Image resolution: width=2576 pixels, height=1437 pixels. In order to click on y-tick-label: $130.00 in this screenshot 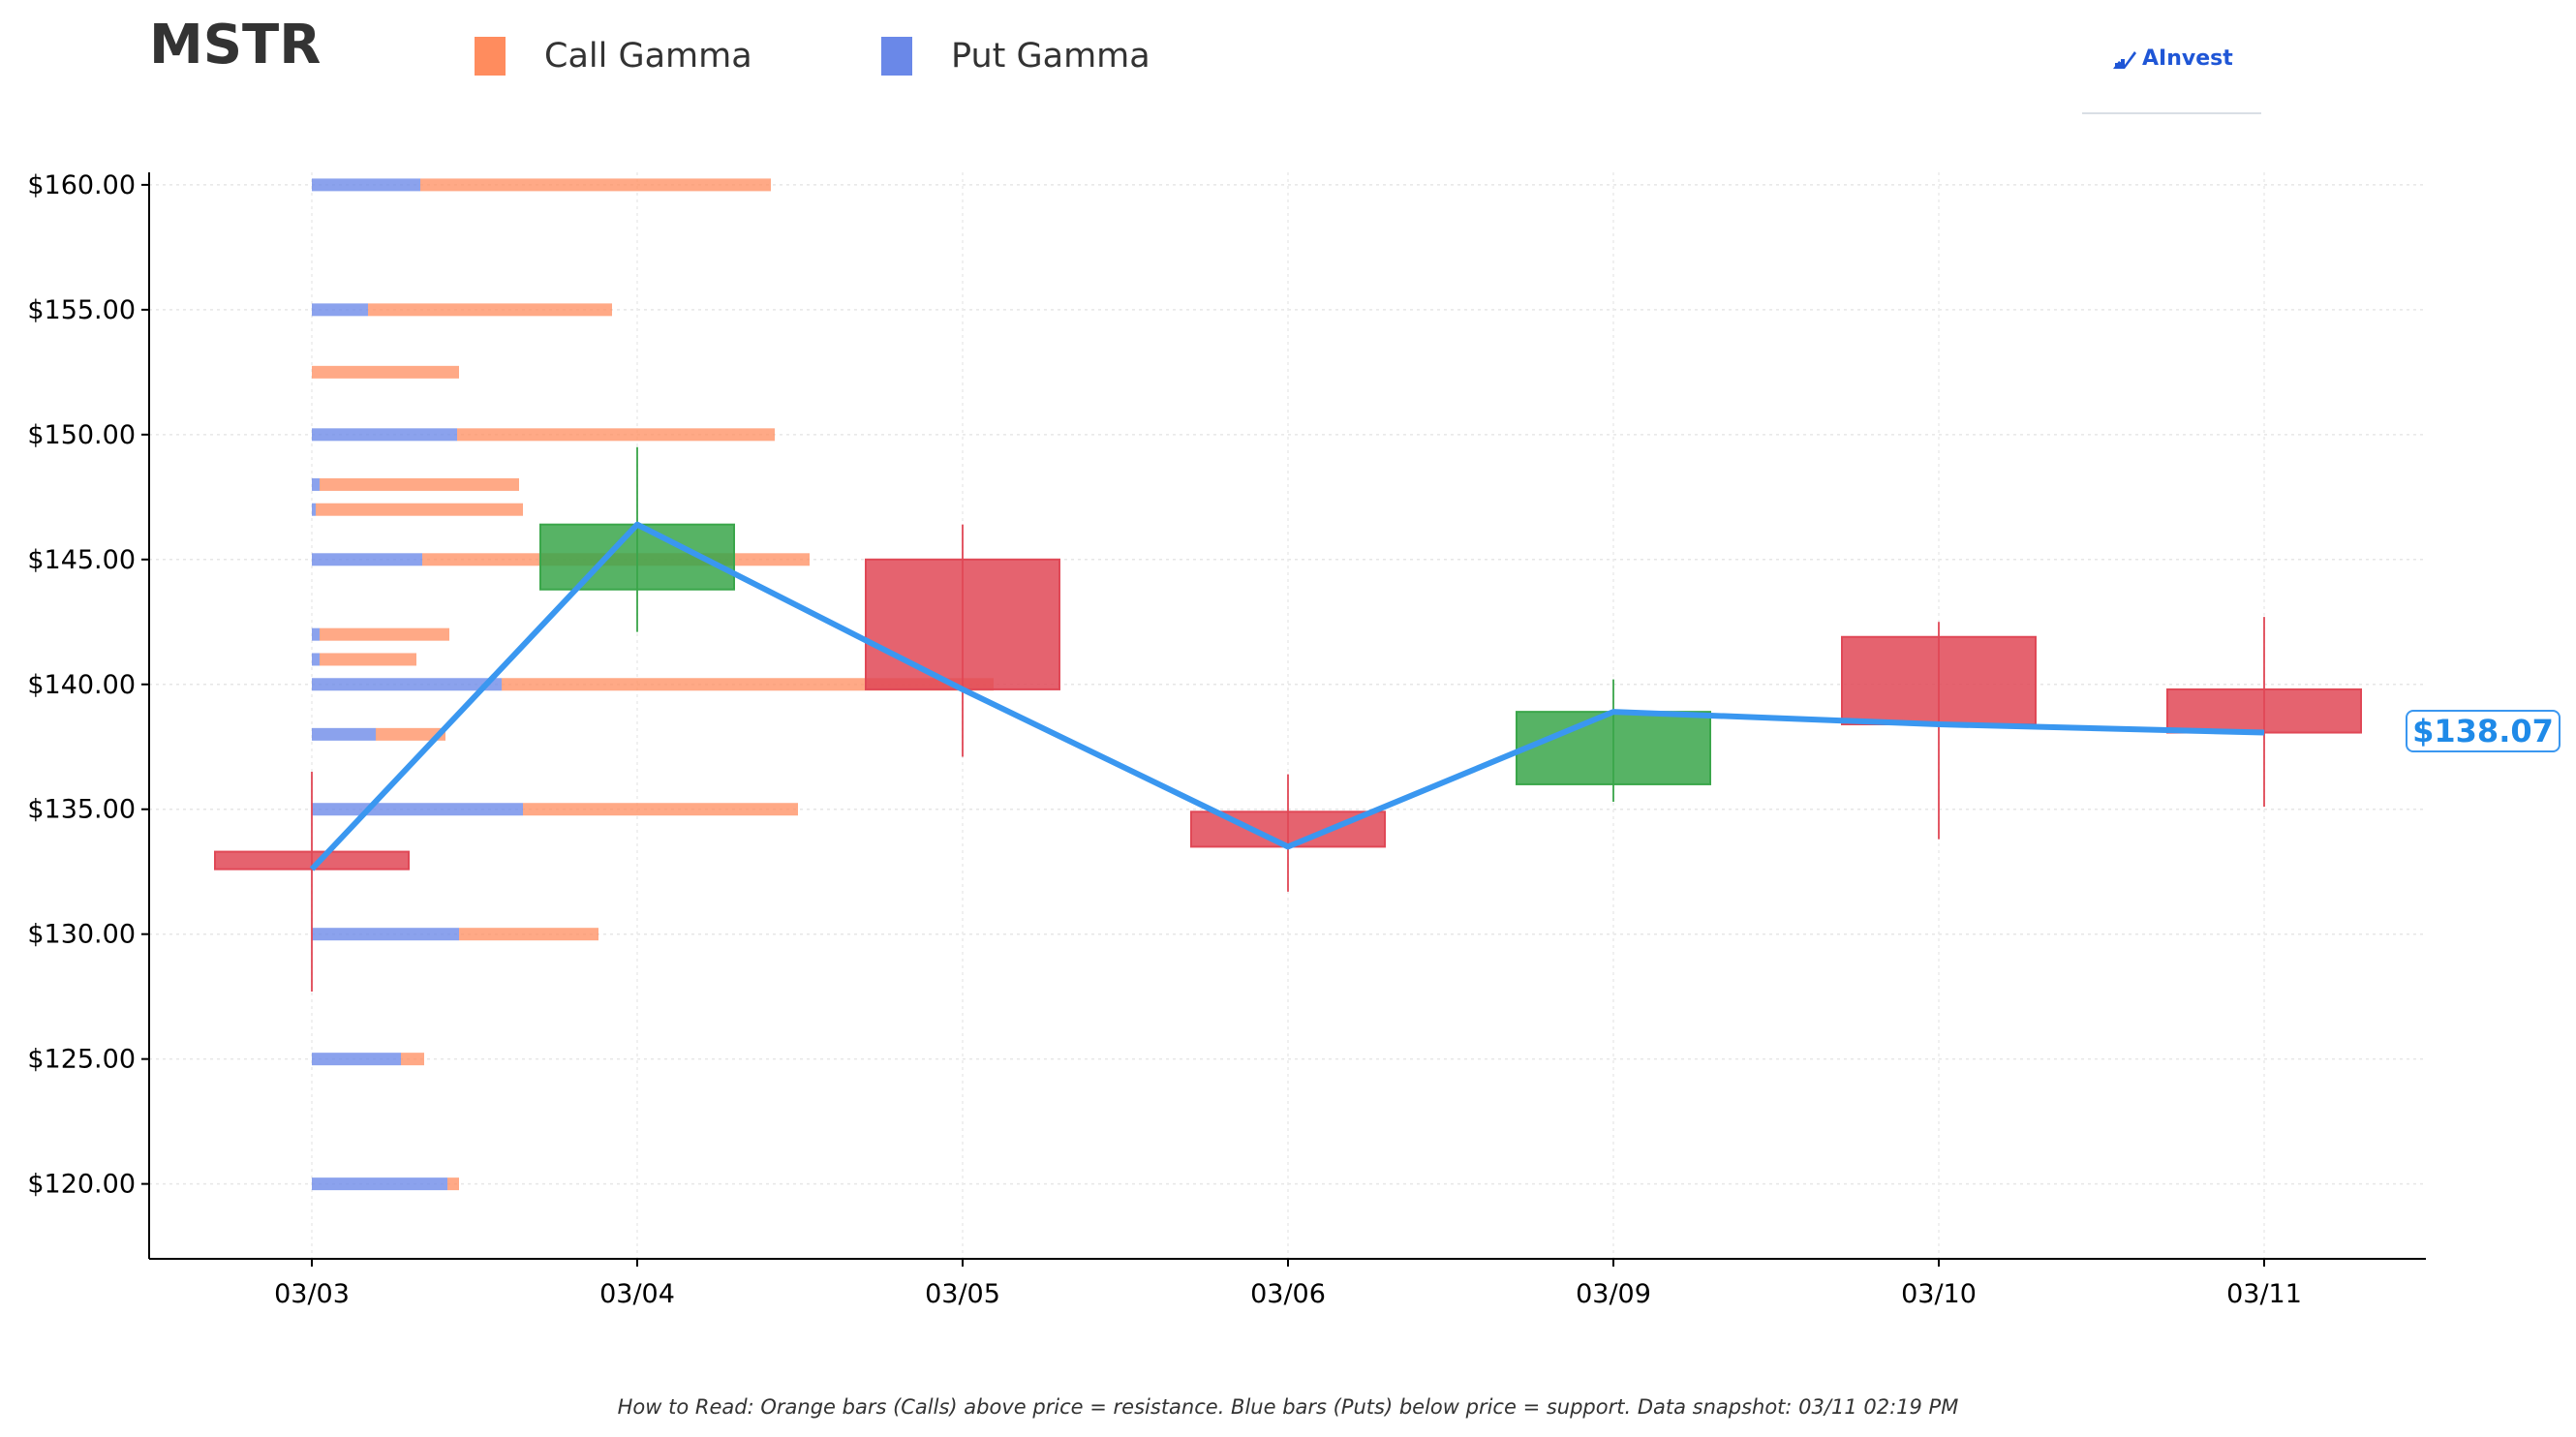, I will do `click(81, 935)`.